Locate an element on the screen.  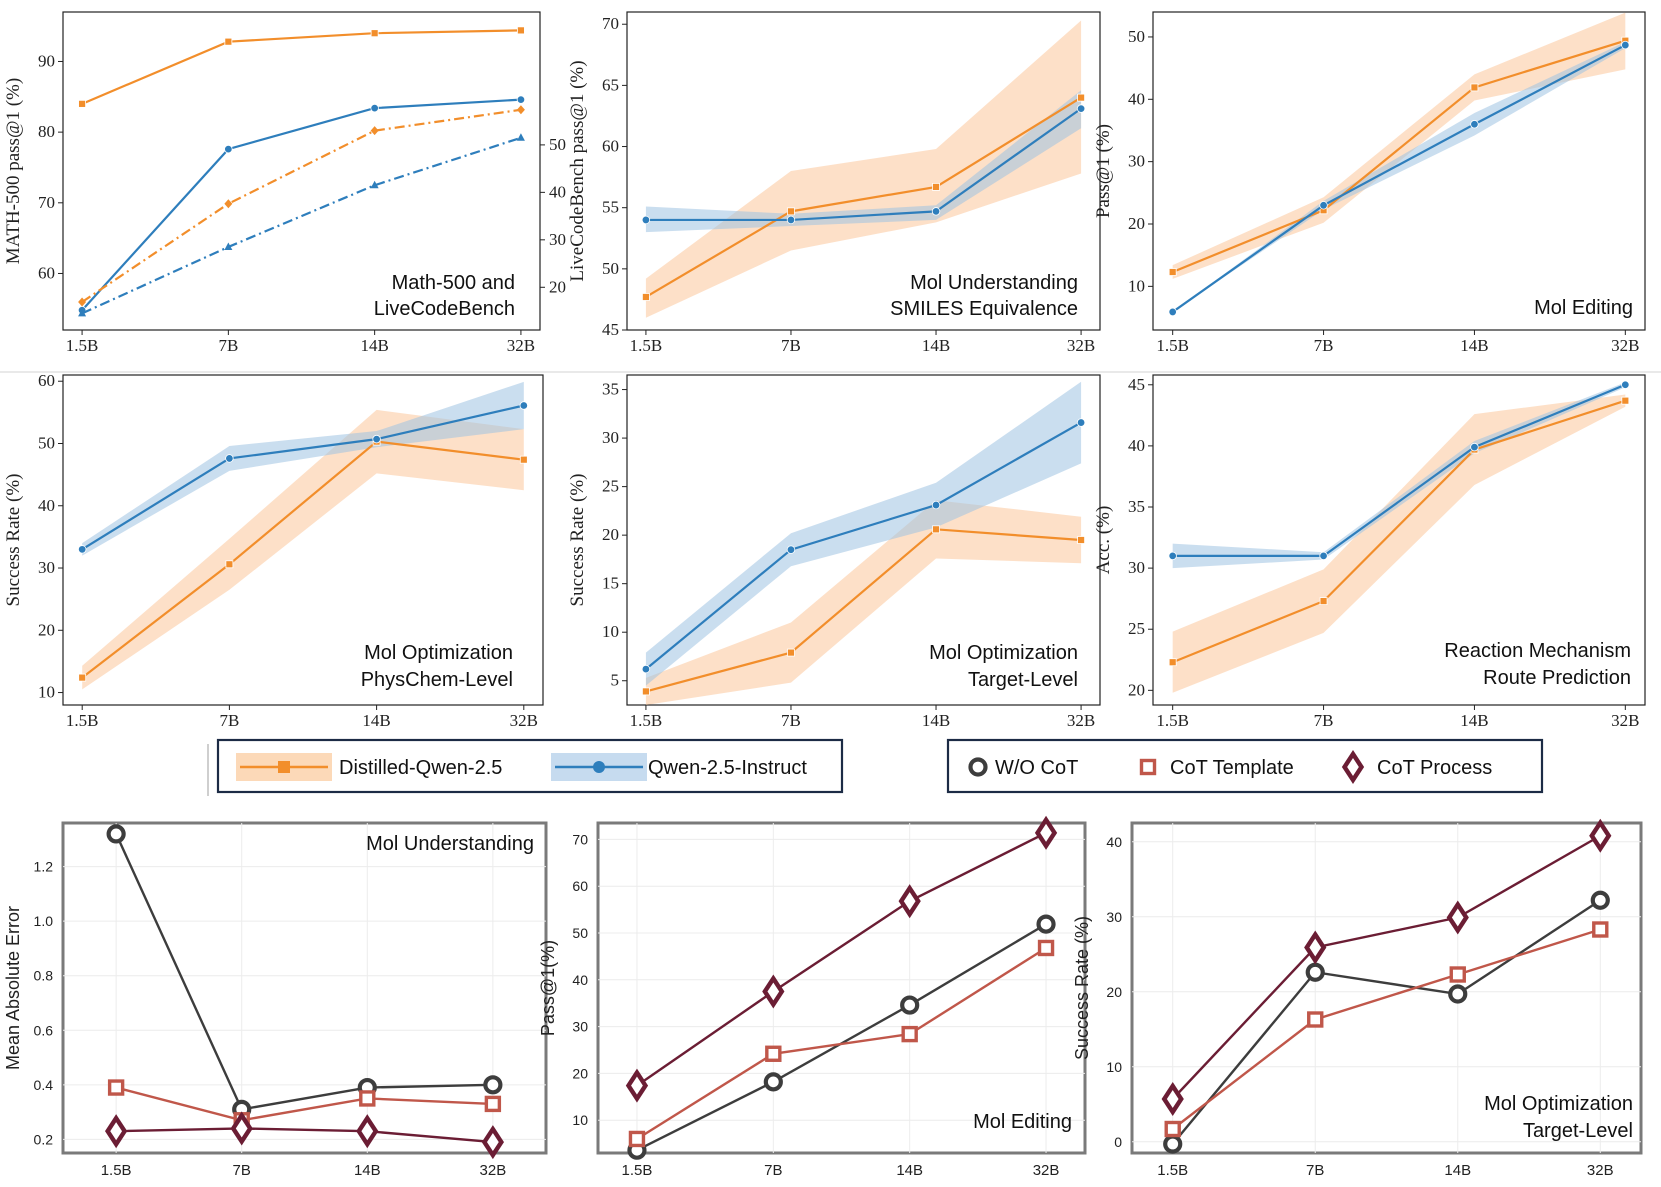
y-right-tick-label: 50 is located at coordinates (557, 144).